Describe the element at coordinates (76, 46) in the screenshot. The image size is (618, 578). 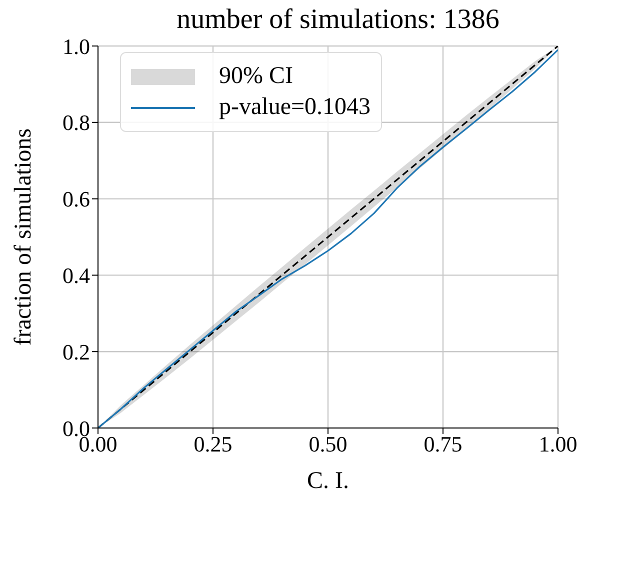
I see `y-tick-label: 1.0` at that location.